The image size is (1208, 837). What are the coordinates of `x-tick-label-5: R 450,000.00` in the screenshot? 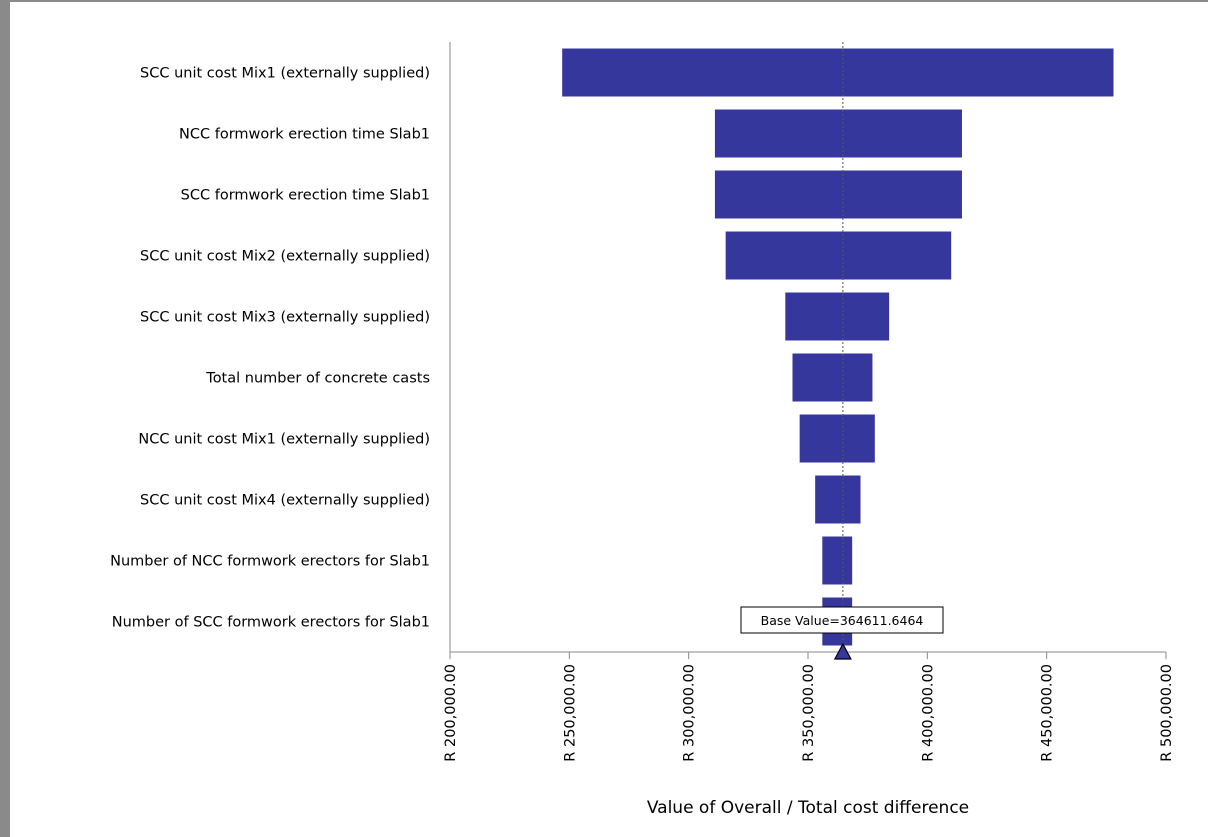 It's located at (1048, 713).